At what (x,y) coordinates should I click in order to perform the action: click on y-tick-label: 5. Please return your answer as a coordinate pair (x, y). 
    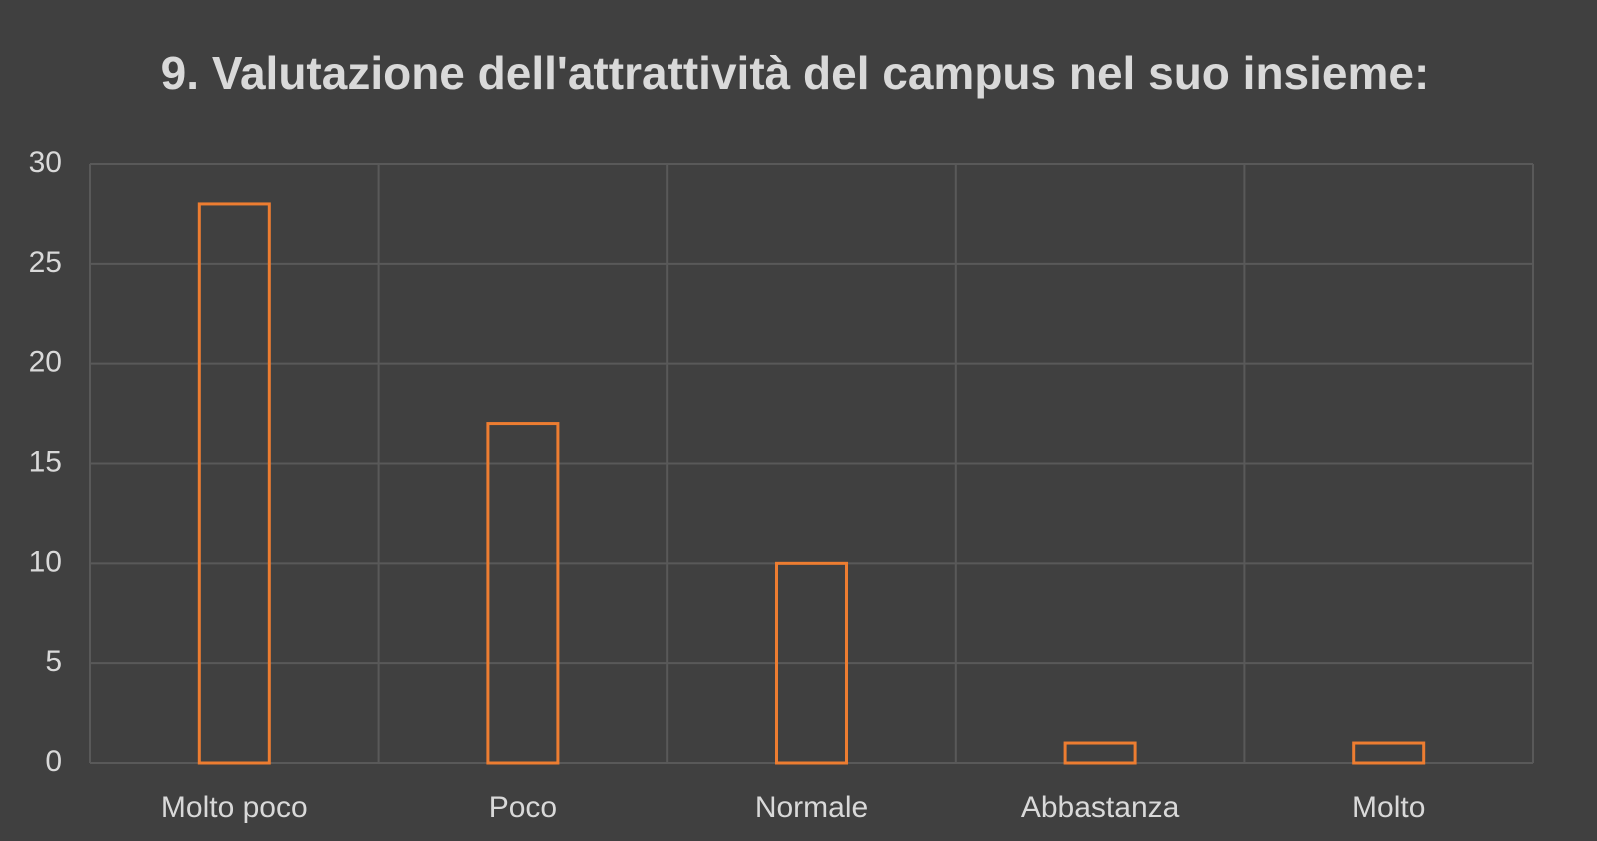
    Looking at the image, I should click on (53, 661).